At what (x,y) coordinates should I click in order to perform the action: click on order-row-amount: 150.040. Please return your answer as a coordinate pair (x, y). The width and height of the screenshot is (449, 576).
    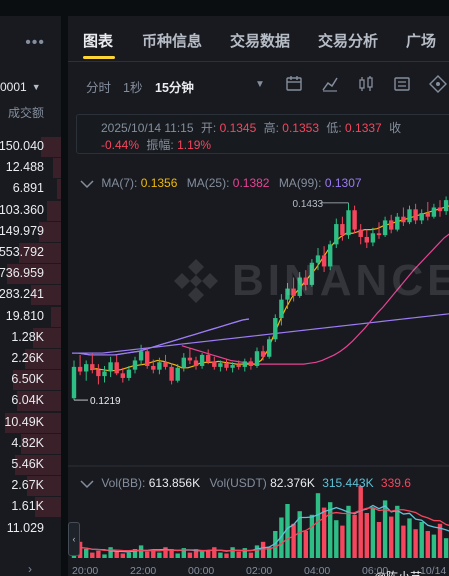
    Looking at the image, I should click on (22, 146).